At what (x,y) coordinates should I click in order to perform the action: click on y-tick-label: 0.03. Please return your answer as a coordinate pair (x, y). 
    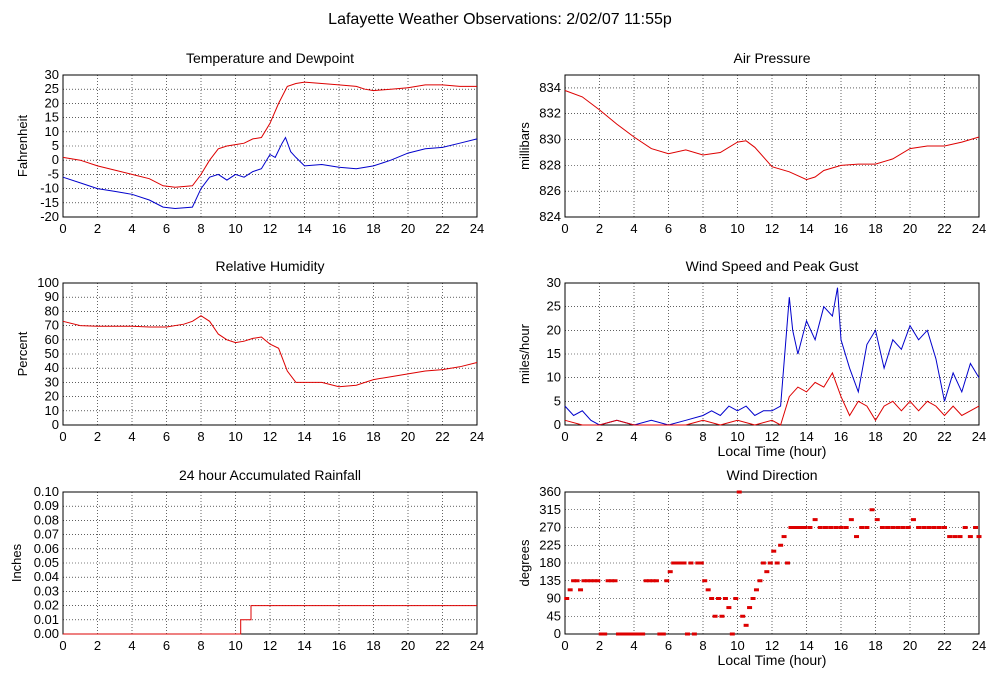
    Looking at the image, I should click on (46, 590).